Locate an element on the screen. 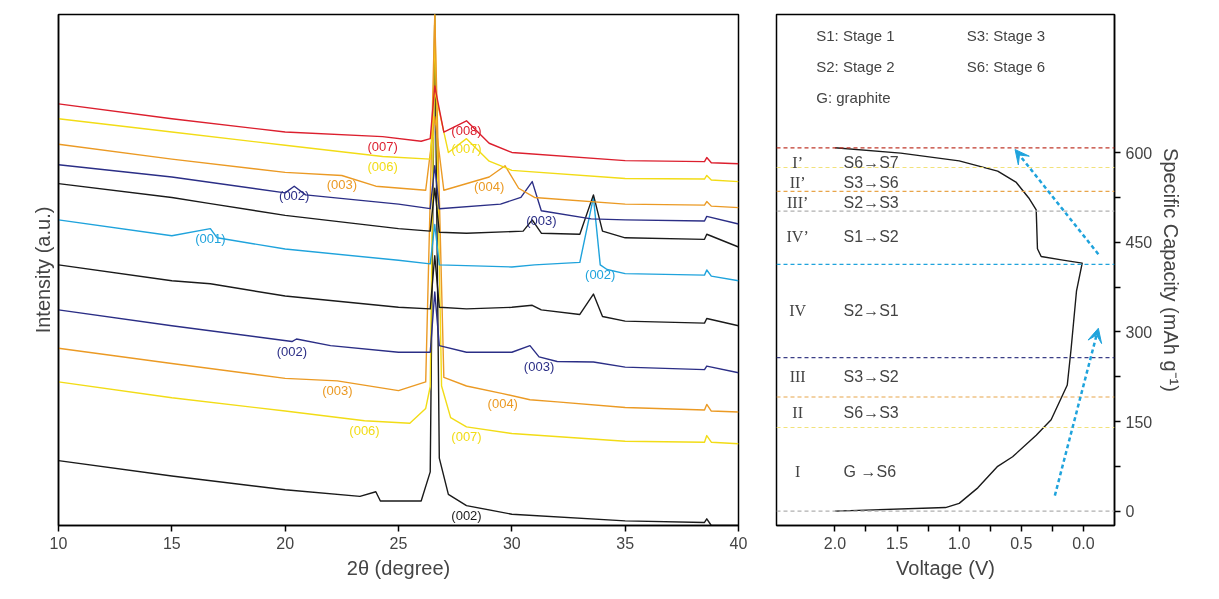 This screenshot has width=1219, height=599. y-axis-title: Specific Capacity (mAh g⁻¹) is located at coordinates (1171, 270).